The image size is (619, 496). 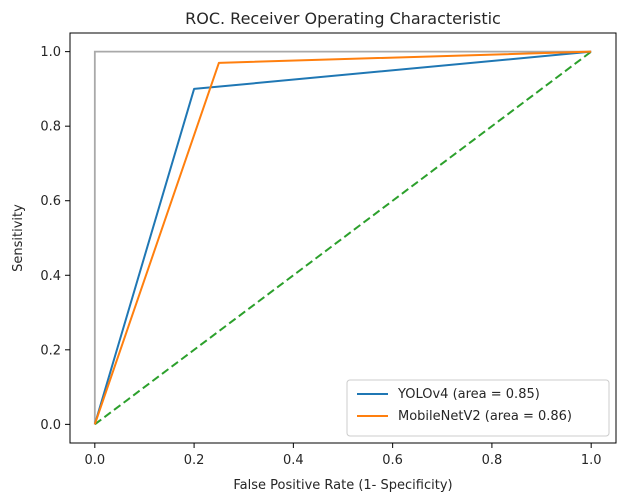 I want to click on y-tick-label: 0.2, so click(x=50, y=350).